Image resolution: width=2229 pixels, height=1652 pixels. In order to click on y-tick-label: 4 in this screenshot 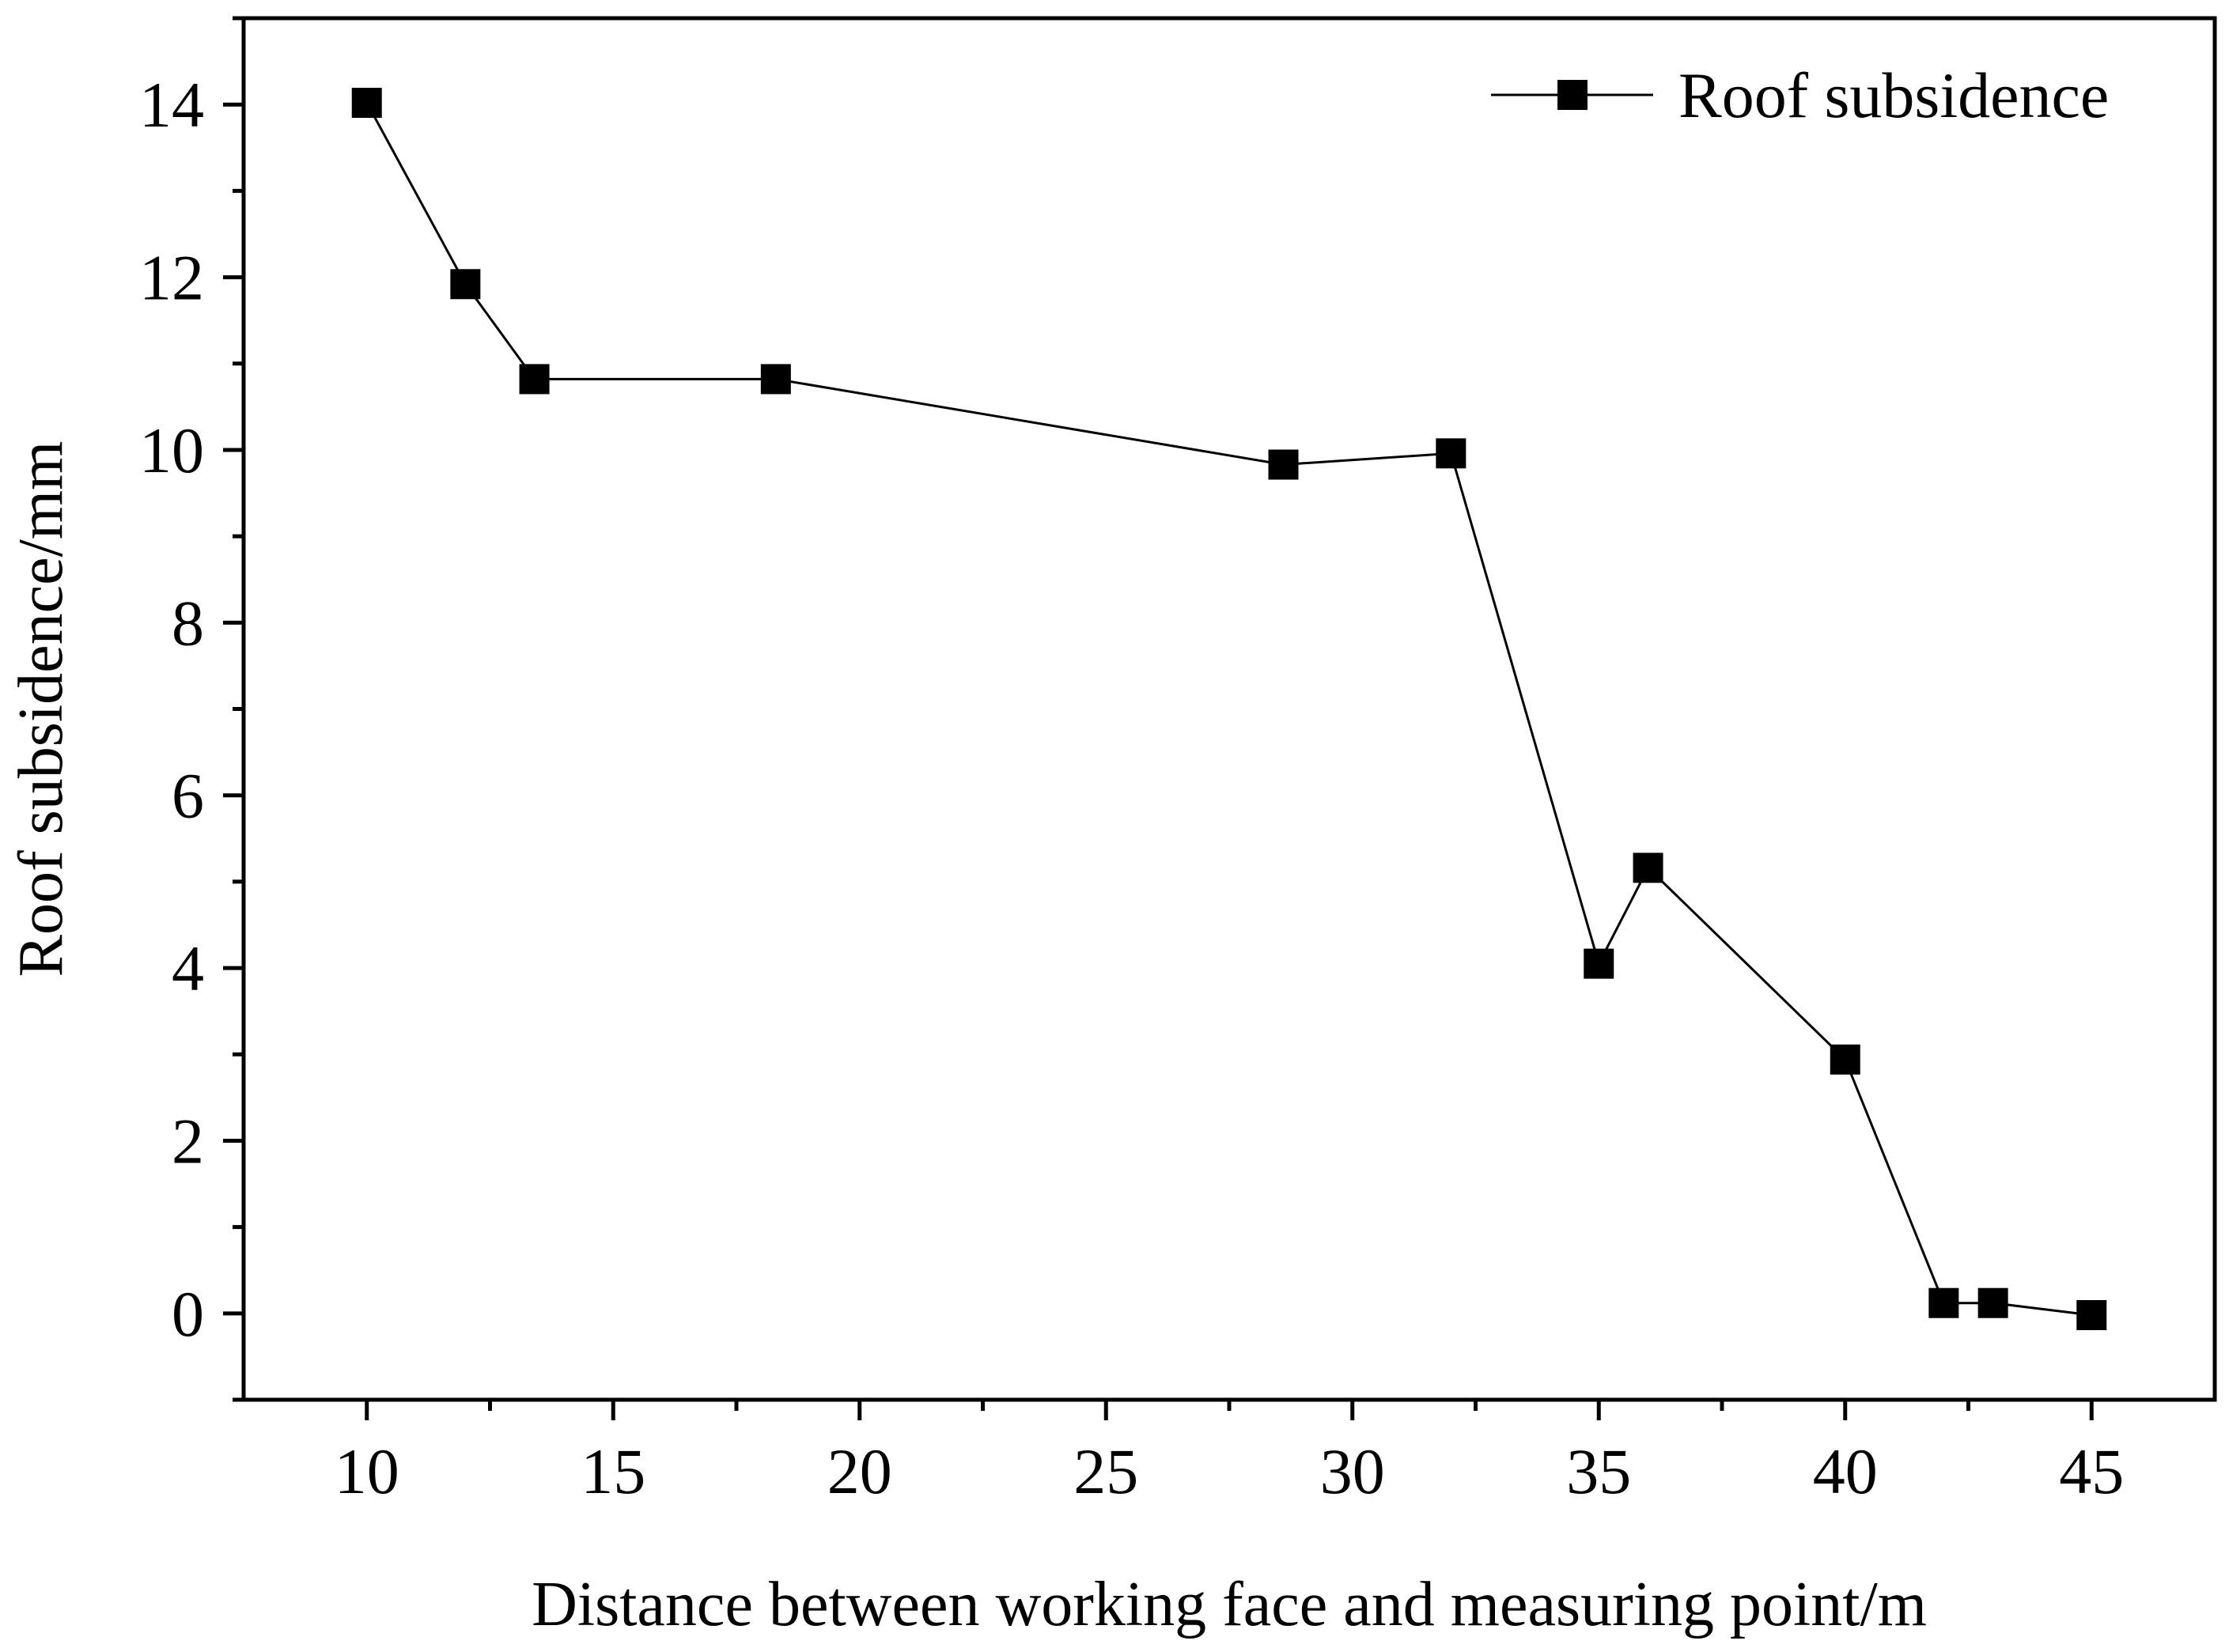, I will do `click(188, 968)`.